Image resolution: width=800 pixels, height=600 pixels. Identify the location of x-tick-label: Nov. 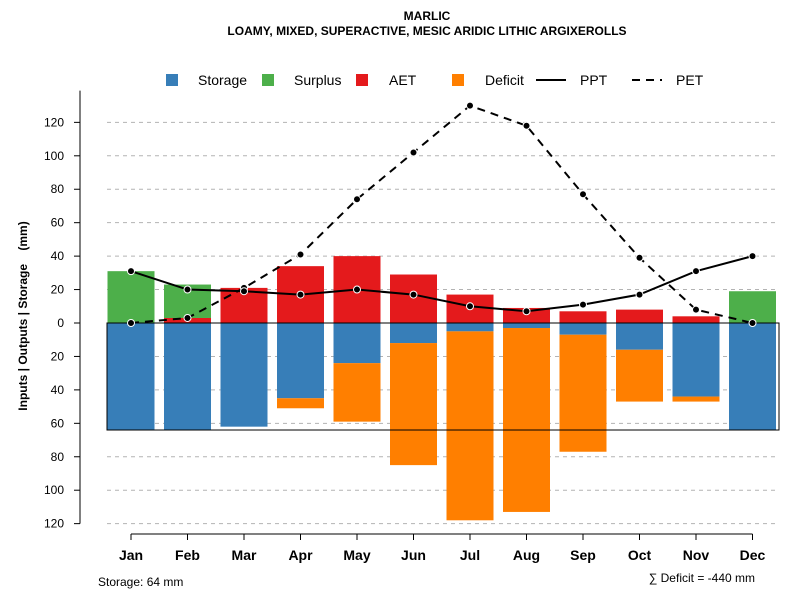
(696, 555).